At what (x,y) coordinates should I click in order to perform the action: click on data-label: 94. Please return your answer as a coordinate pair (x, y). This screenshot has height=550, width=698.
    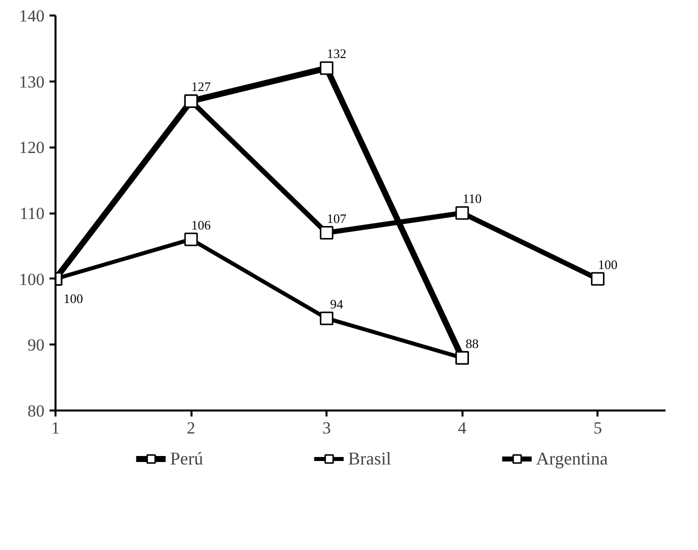
    Looking at the image, I should click on (337, 304).